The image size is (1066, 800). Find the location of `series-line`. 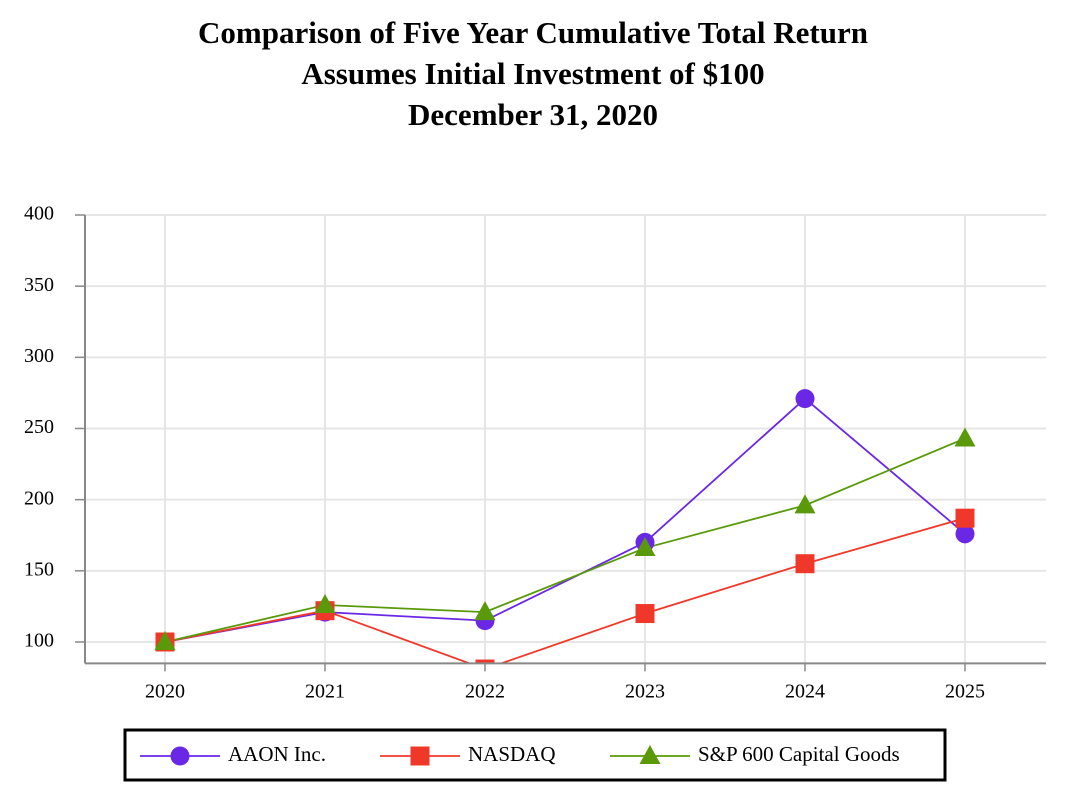

series-line is located at coordinates (565, 590).